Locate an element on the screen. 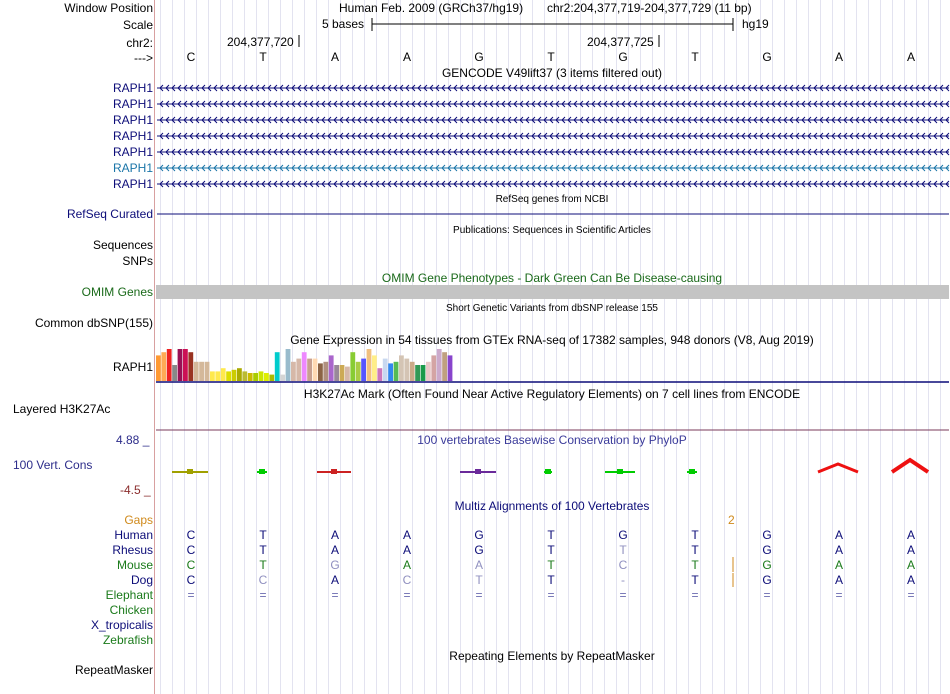 The height and width of the screenshot is (694, 950). refseq-label: RefSeq Curated is located at coordinates (109, 214).